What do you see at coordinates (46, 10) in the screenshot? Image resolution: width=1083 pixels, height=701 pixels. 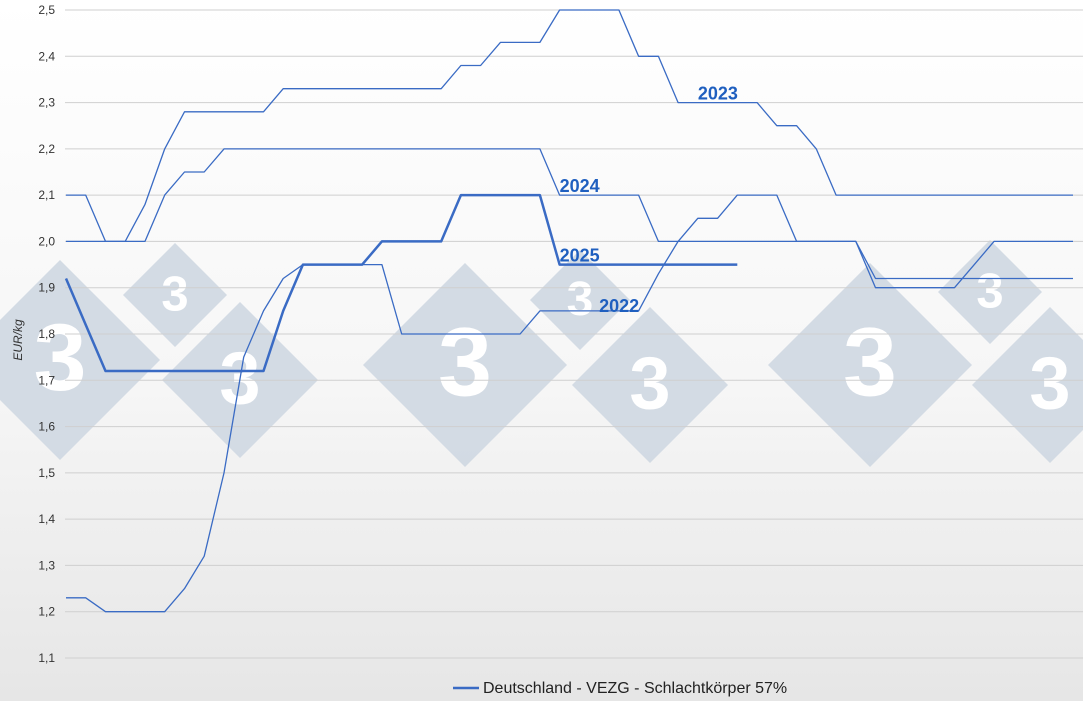 I see `y-tick-label: 2,5` at bounding box center [46, 10].